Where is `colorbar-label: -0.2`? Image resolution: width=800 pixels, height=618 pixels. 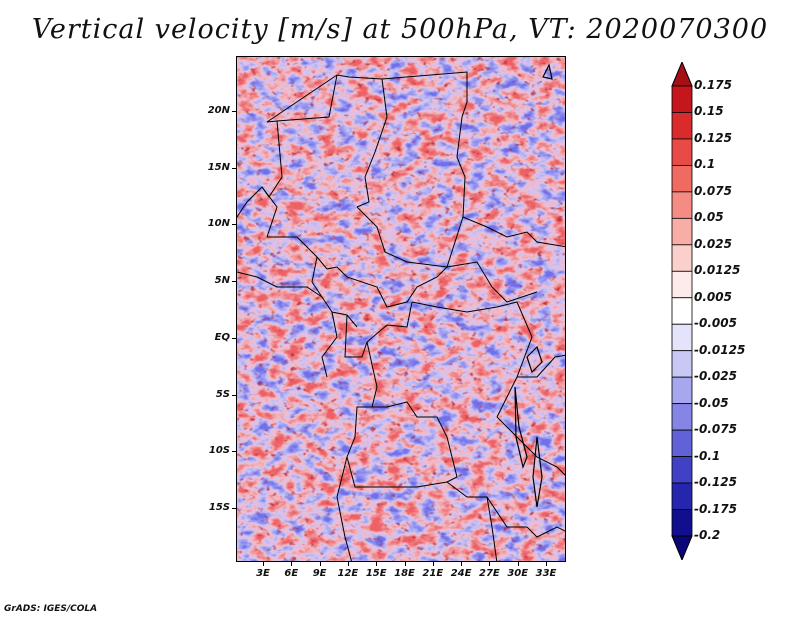 colorbar-label: -0.2 is located at coordinates (707, 535).